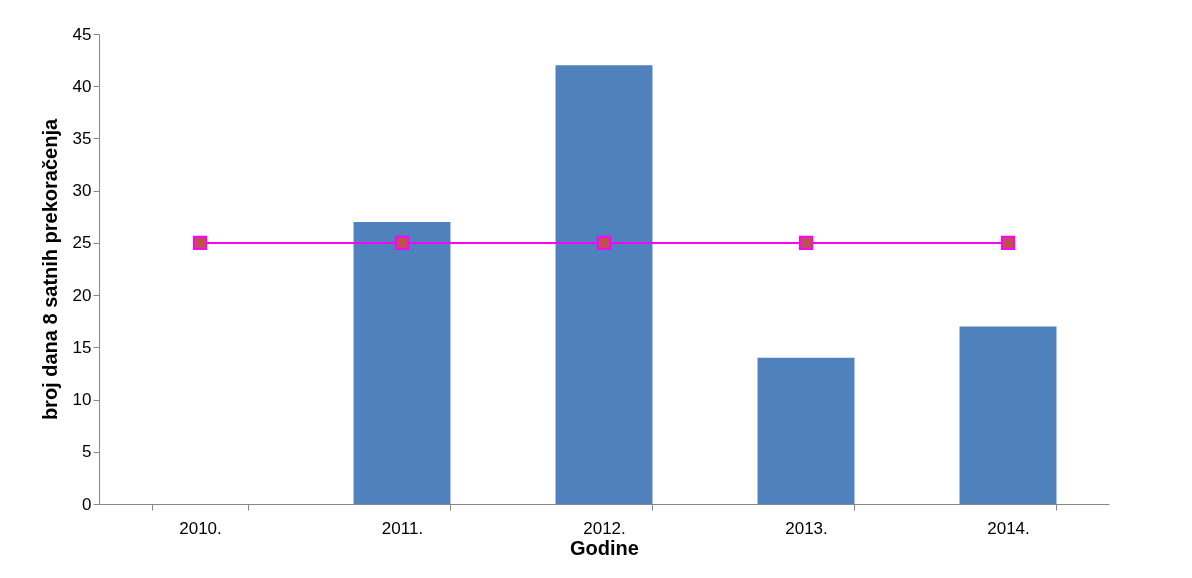 Image resolution: width=1192 pixels, height=578 pixels. I want to click on x-axis-title: Godine, so click(604, 547).